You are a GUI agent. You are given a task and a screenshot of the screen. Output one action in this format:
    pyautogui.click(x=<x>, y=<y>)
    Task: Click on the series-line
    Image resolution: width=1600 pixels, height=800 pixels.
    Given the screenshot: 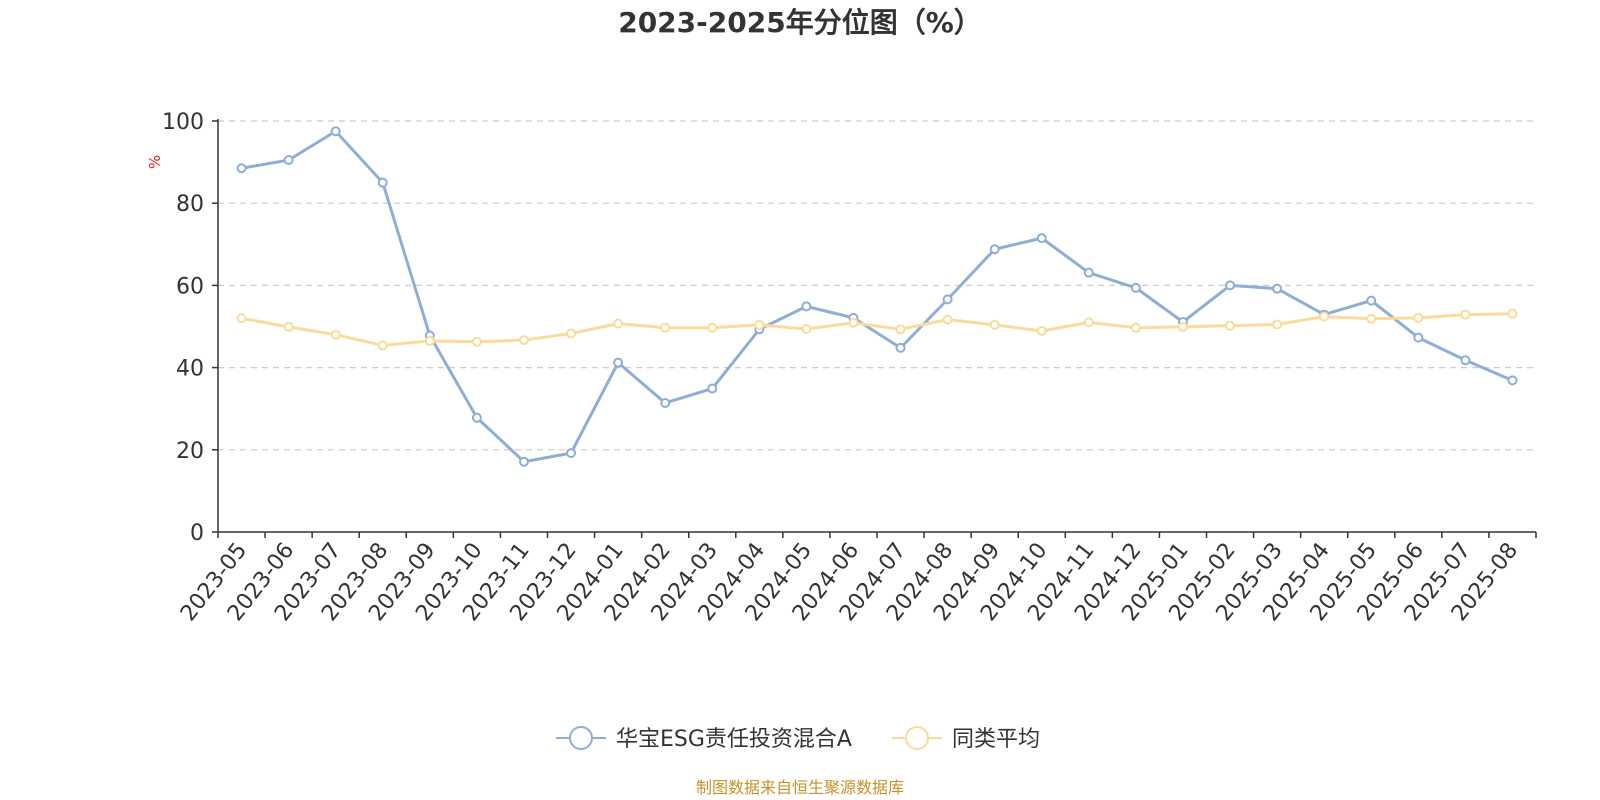 What is the action you would take?
    pyautogui.click(x=877, y=329)
    